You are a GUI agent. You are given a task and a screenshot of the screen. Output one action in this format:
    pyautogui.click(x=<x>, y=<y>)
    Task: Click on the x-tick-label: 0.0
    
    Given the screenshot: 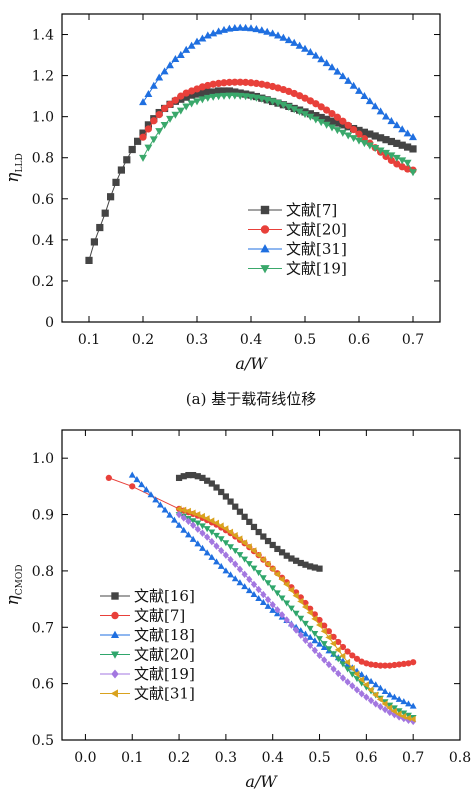 What is the action you would take?
    pyautogui.click(x=85, y=758)
    